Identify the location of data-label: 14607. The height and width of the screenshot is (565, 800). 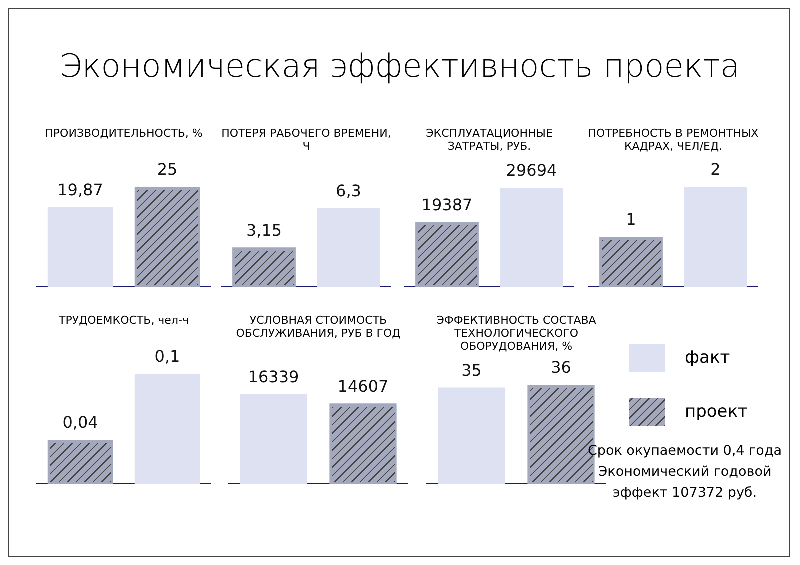
(363, 386).